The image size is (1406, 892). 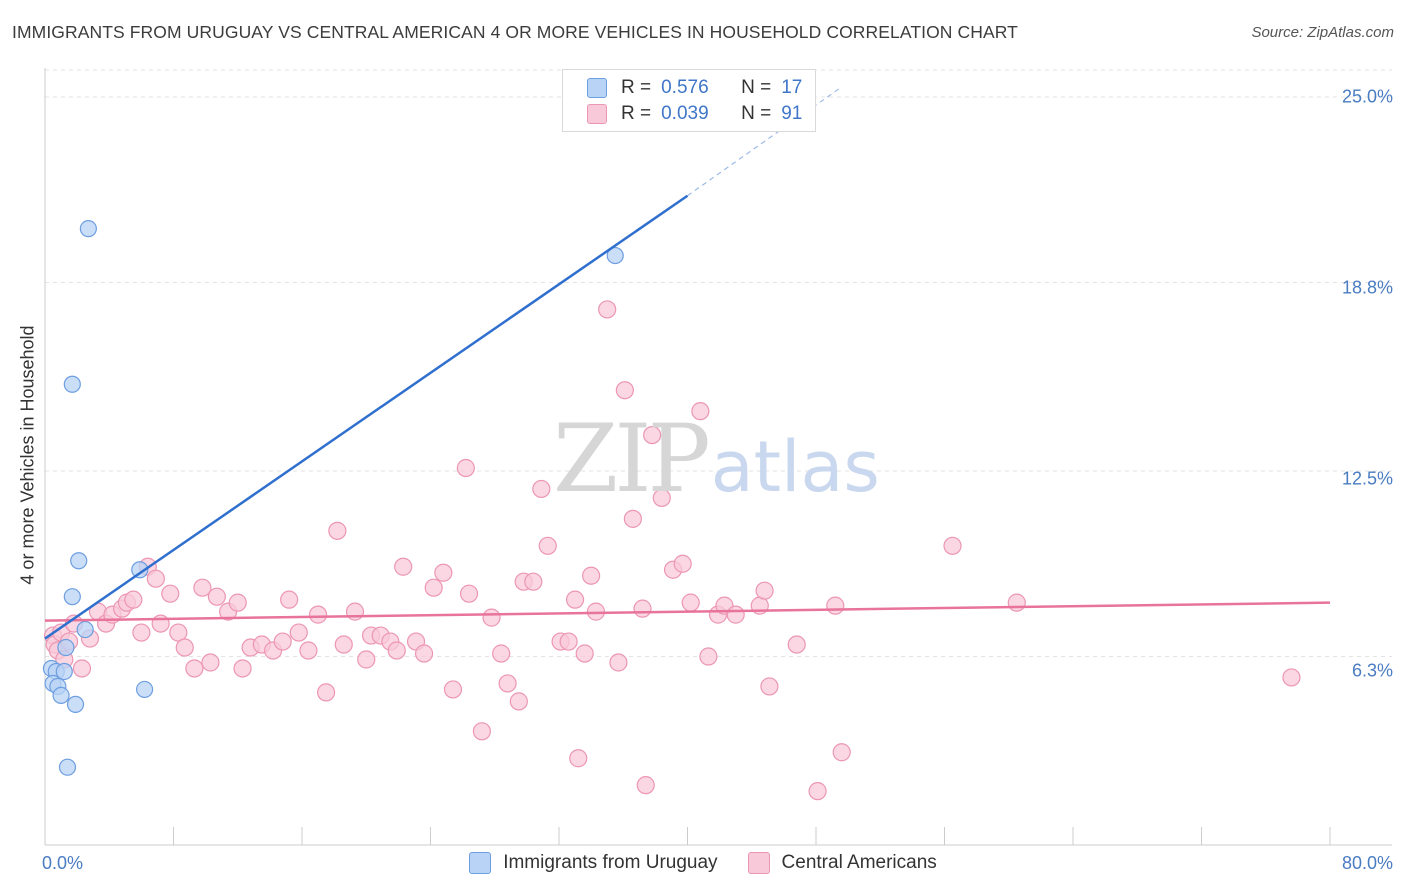 What do you see at coordinates (685, 113) in the screenshot?
I see `legend-r-value: 0.039` at bounding box center [685, 113].